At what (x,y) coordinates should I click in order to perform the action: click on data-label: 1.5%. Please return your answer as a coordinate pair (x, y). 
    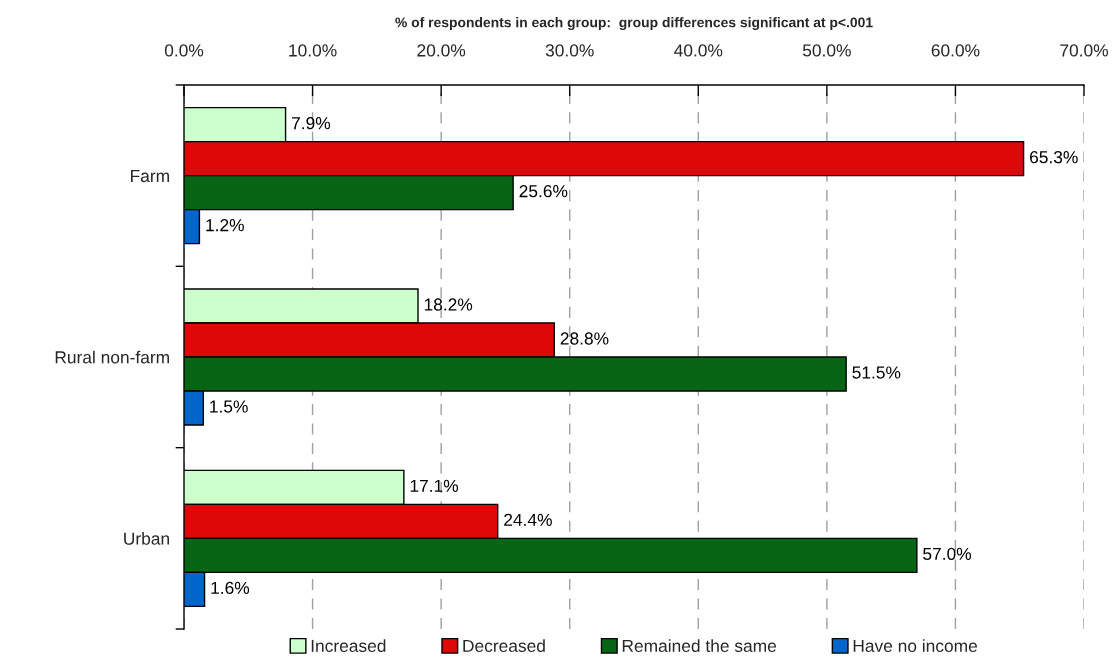
    Looking at the image, I should click on (229, 406).